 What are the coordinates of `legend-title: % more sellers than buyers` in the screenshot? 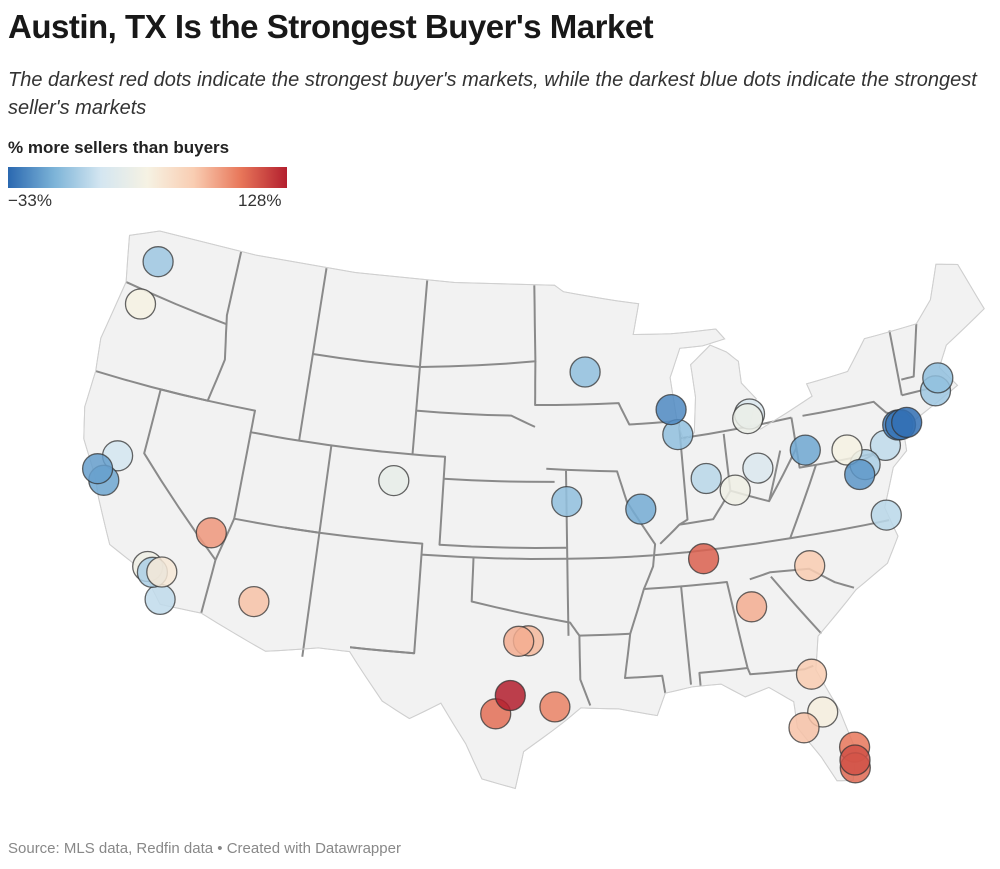 It's located at (119, 147).